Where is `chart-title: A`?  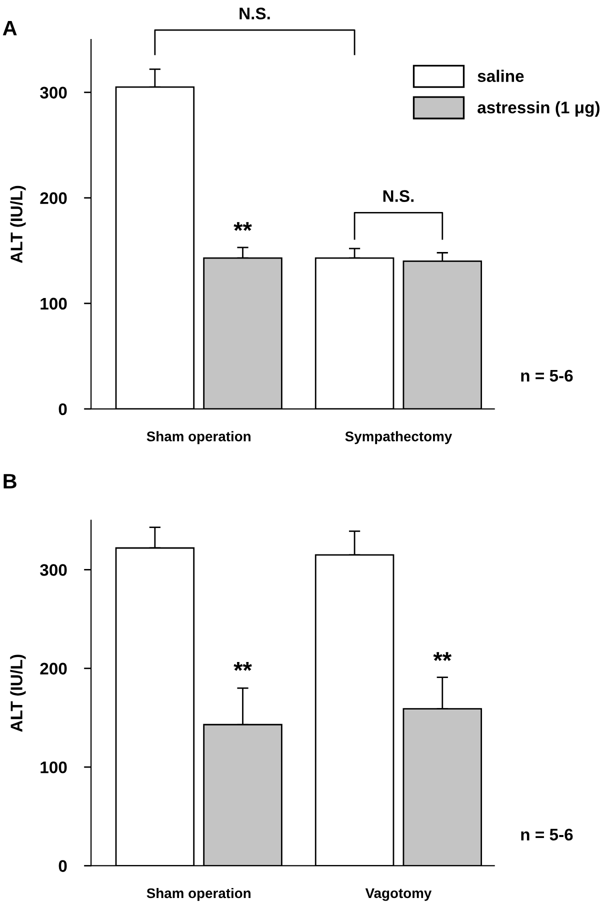 chart-title: A is located at coordinates (9, 28).